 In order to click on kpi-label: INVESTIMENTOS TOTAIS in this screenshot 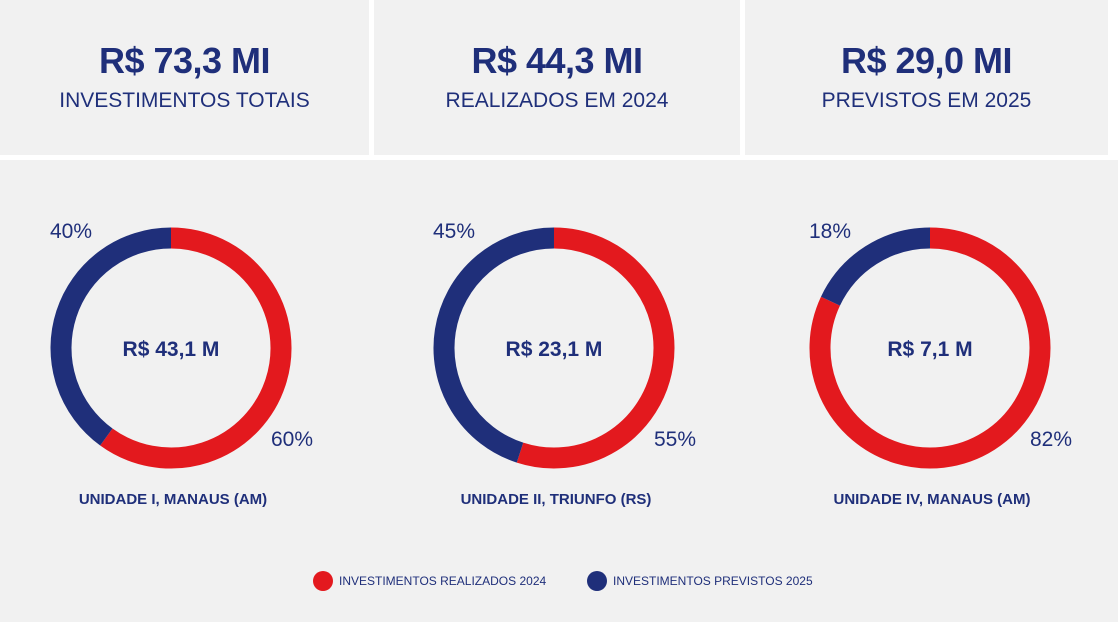, I will do `click(184, 100)`.